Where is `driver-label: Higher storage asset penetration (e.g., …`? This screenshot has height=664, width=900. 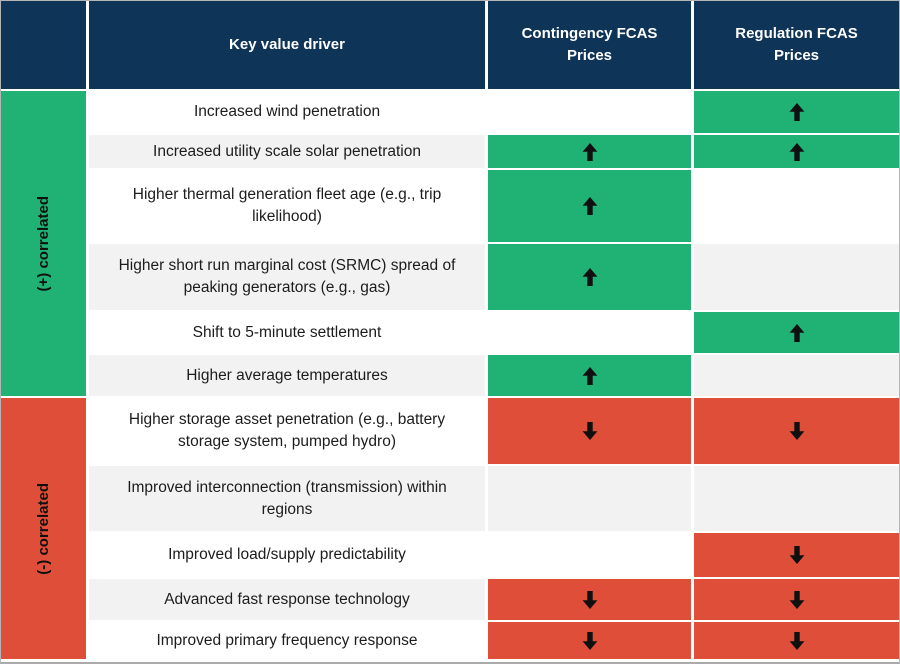
driver-label: Higher storage asset penetration (e.g., … is located at coordinates (287, 430).